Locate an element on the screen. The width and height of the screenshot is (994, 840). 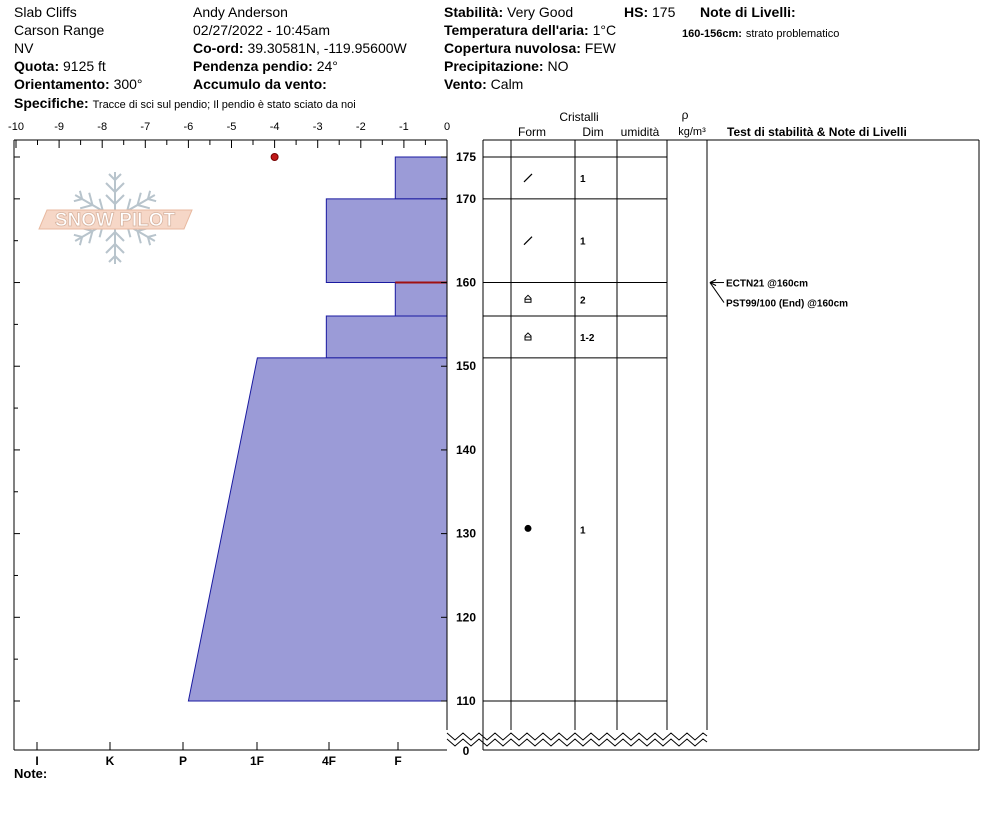
cloud-value: FEW is located at coordinates (600, 48).